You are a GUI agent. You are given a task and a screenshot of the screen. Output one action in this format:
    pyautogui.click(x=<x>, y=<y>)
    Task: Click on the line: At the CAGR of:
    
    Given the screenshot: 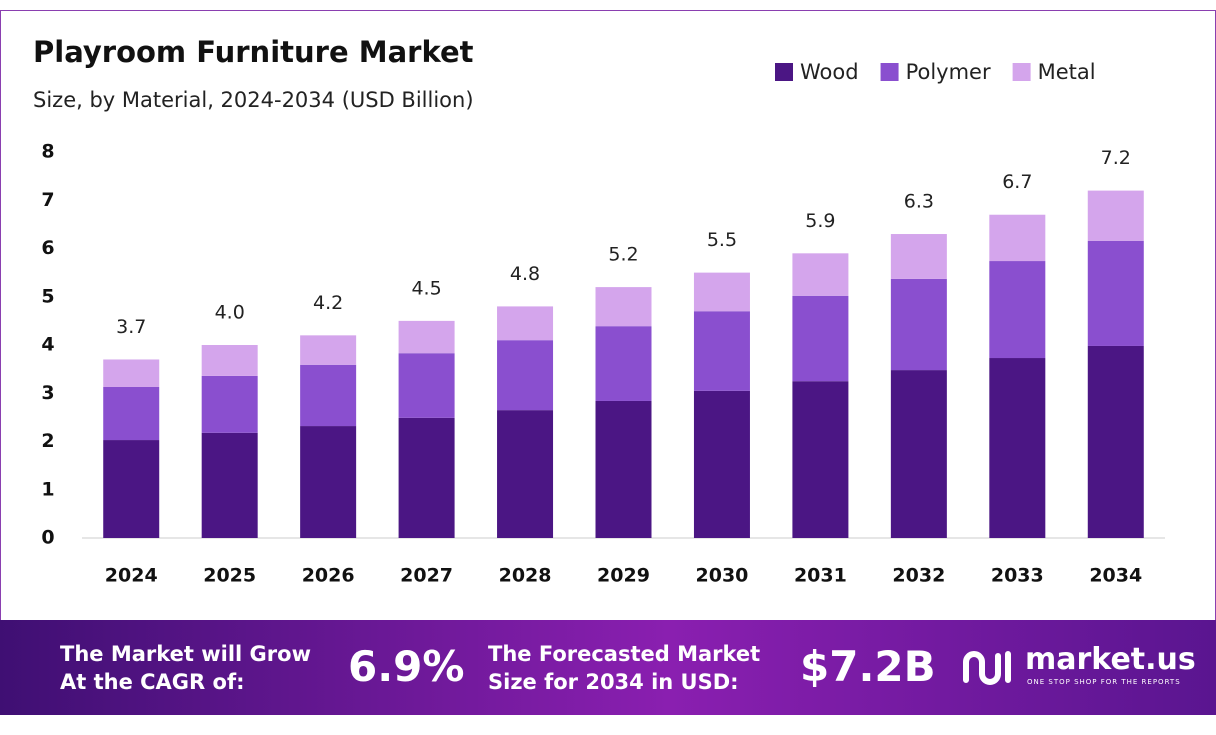 What is the action you would take?
    pyautogui.click(x=152, y=682)
    